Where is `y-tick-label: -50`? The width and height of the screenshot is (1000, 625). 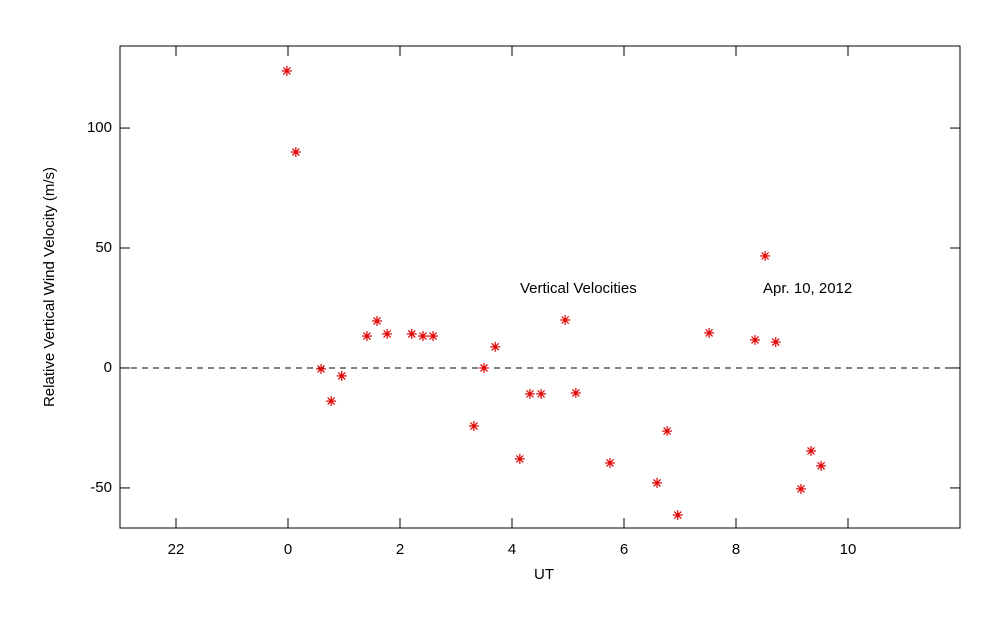
y-tick-label: -50 is located at coordinates (101, 487).